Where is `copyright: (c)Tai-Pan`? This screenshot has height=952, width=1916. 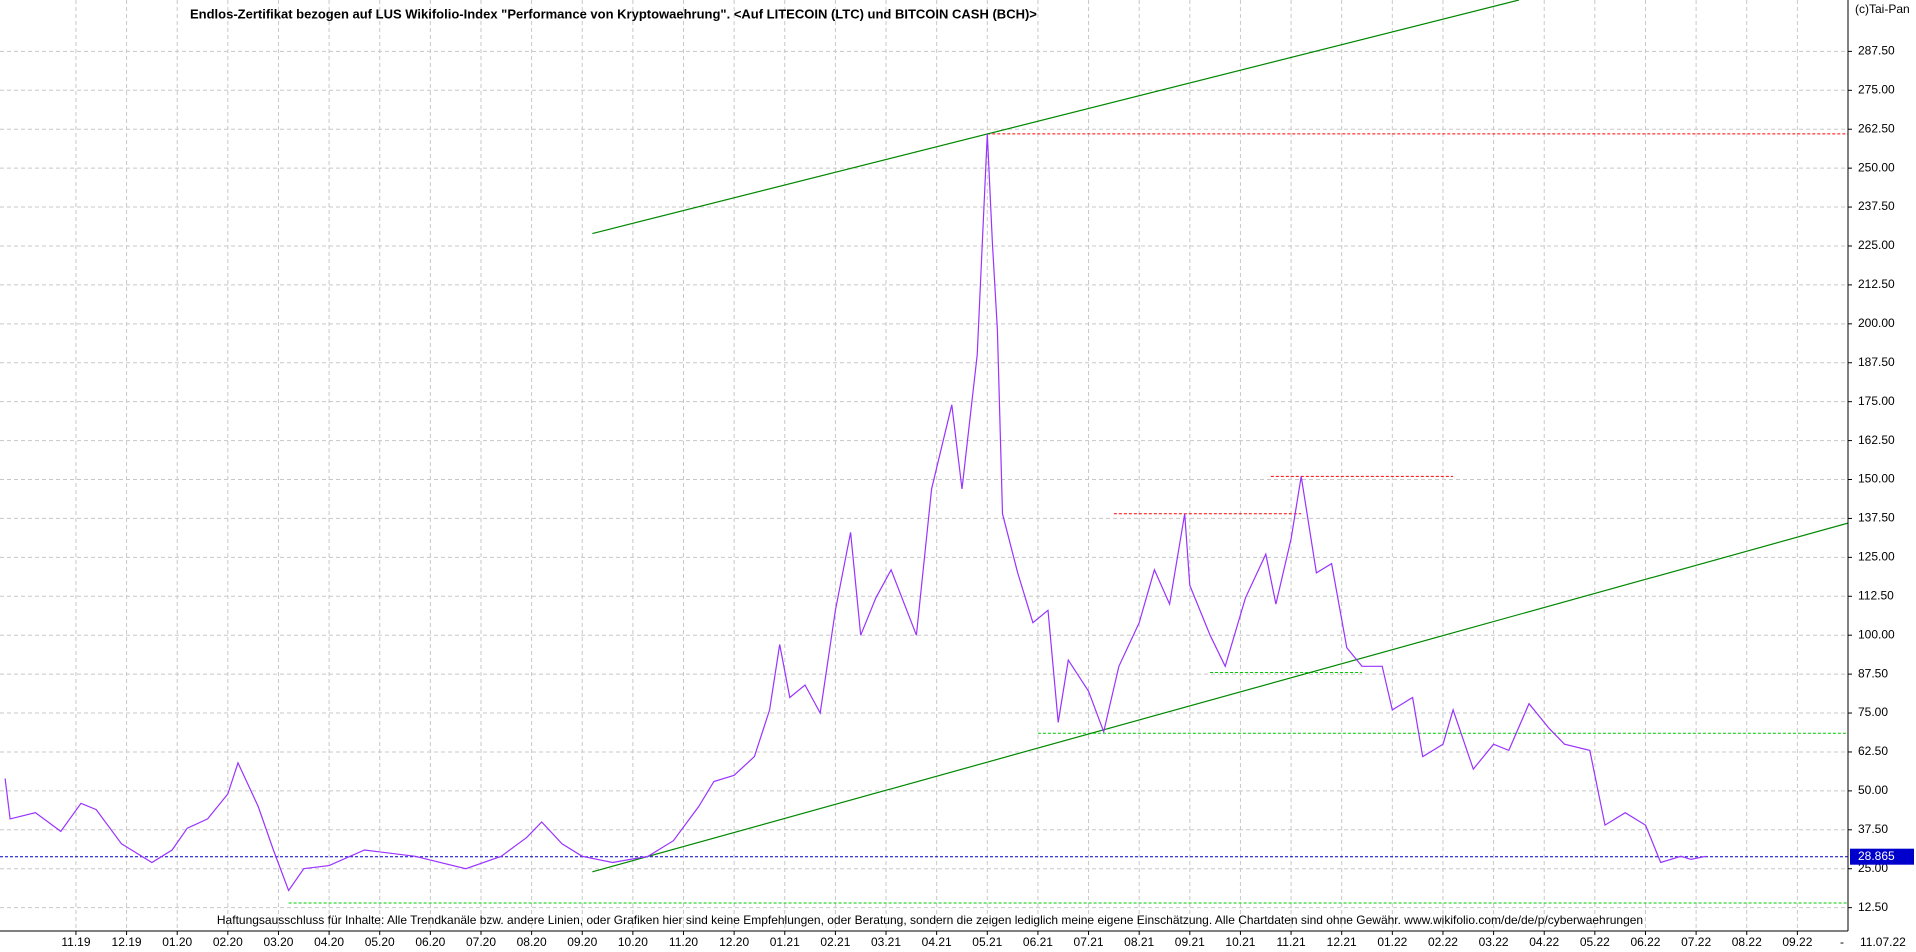 copyright: (c)Tai-Pan is located at coordinates (1882, 9).